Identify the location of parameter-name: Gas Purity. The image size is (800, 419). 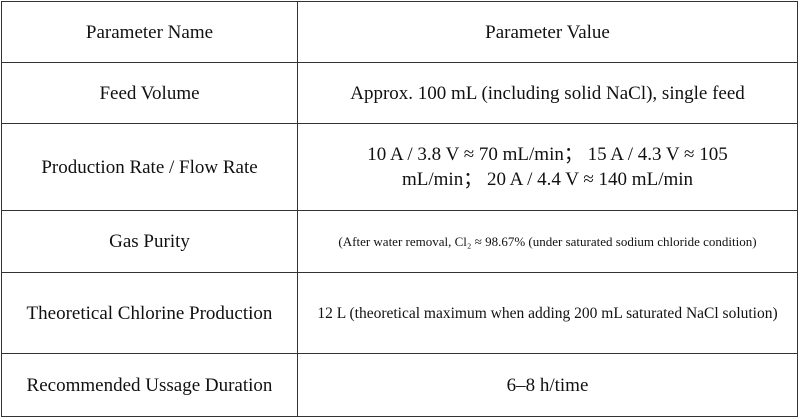
(149, 241).